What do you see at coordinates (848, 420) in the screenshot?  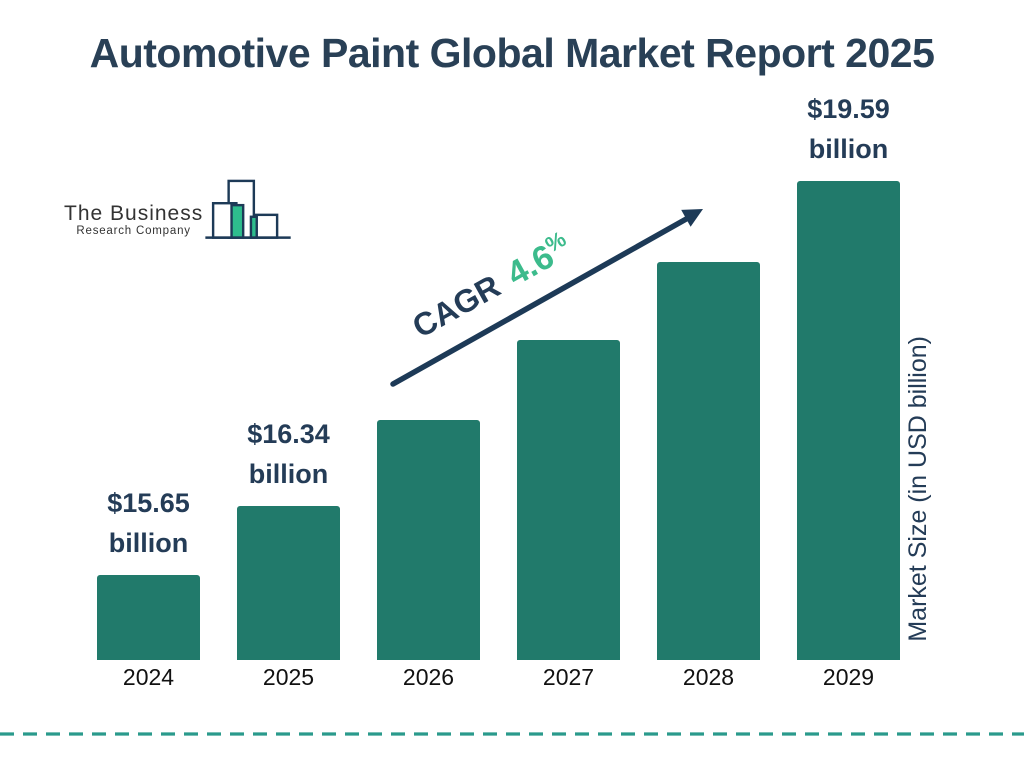 I see `bar-2029` at bounding box center [848, 420].